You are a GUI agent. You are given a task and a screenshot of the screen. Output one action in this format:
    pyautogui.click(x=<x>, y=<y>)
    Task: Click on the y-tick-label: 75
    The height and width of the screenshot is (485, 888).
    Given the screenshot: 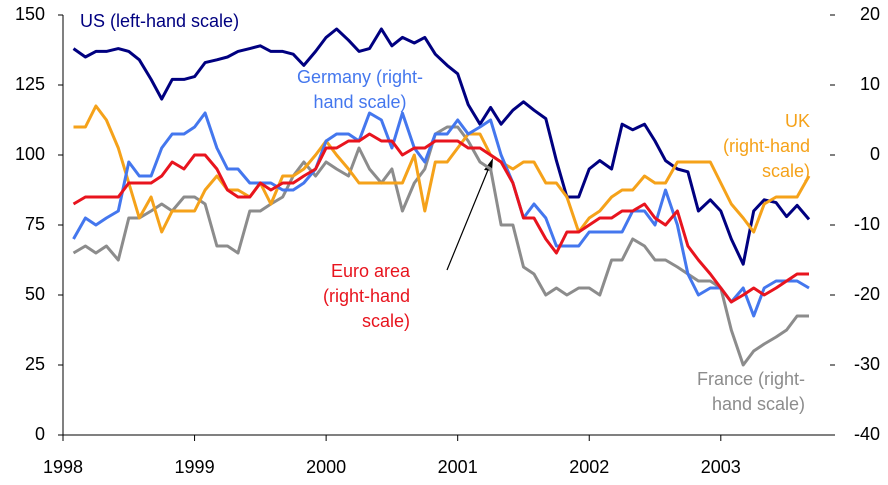 What is the action you would take?
    pyautogui.click(x=35, y=224)
    